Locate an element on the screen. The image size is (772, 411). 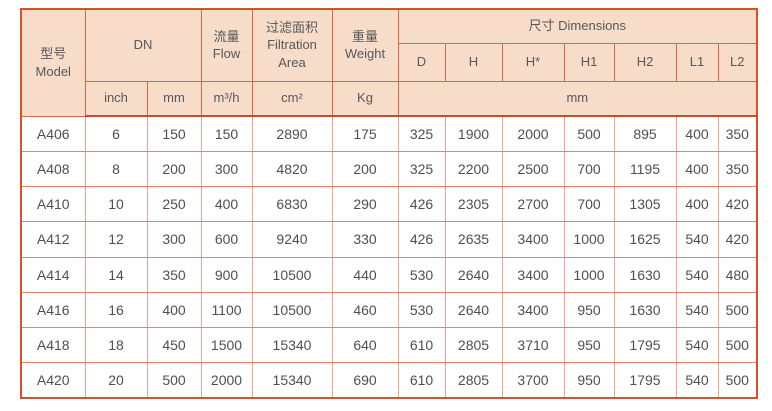
model-column-header: 型号 Model is located at coordinates (53, 62).